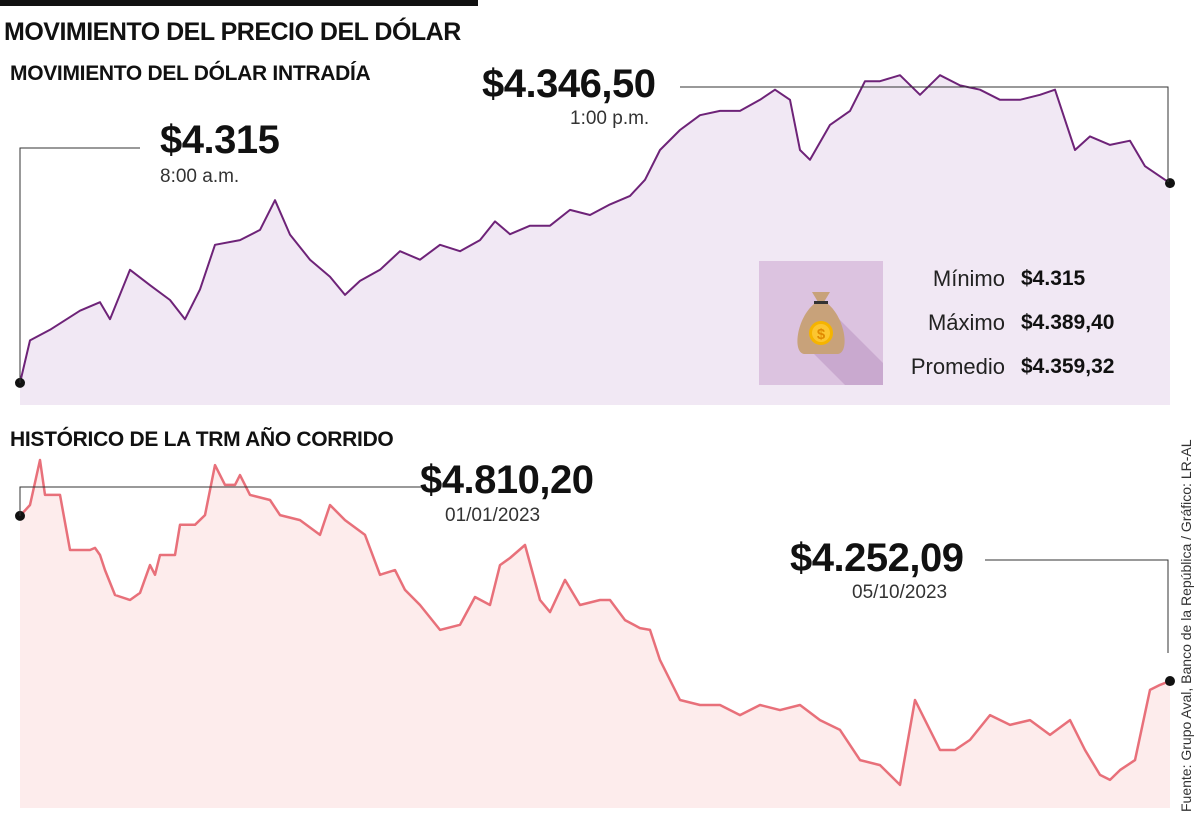  I want to click on annotation-value: $4.252,09, so click(877, 558).